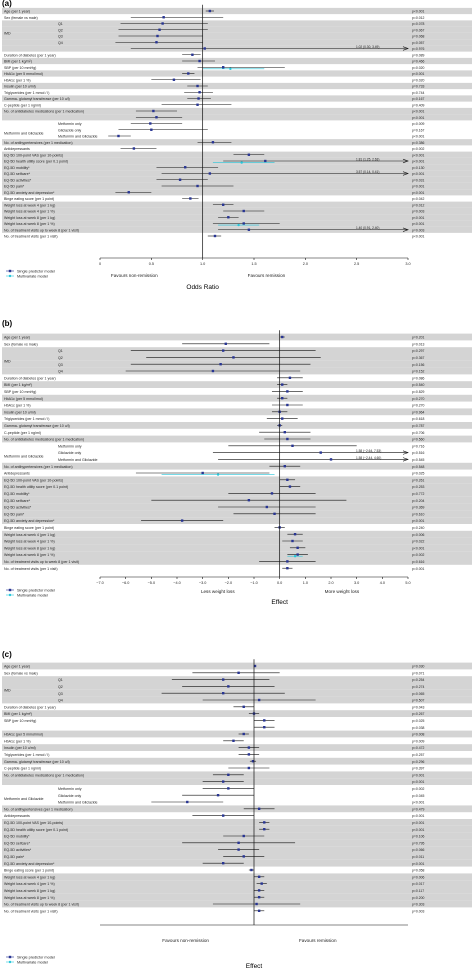  Describe the element at coordinates (418, 467) in the screenshot. I see `p-value: p=0.548` at that location.